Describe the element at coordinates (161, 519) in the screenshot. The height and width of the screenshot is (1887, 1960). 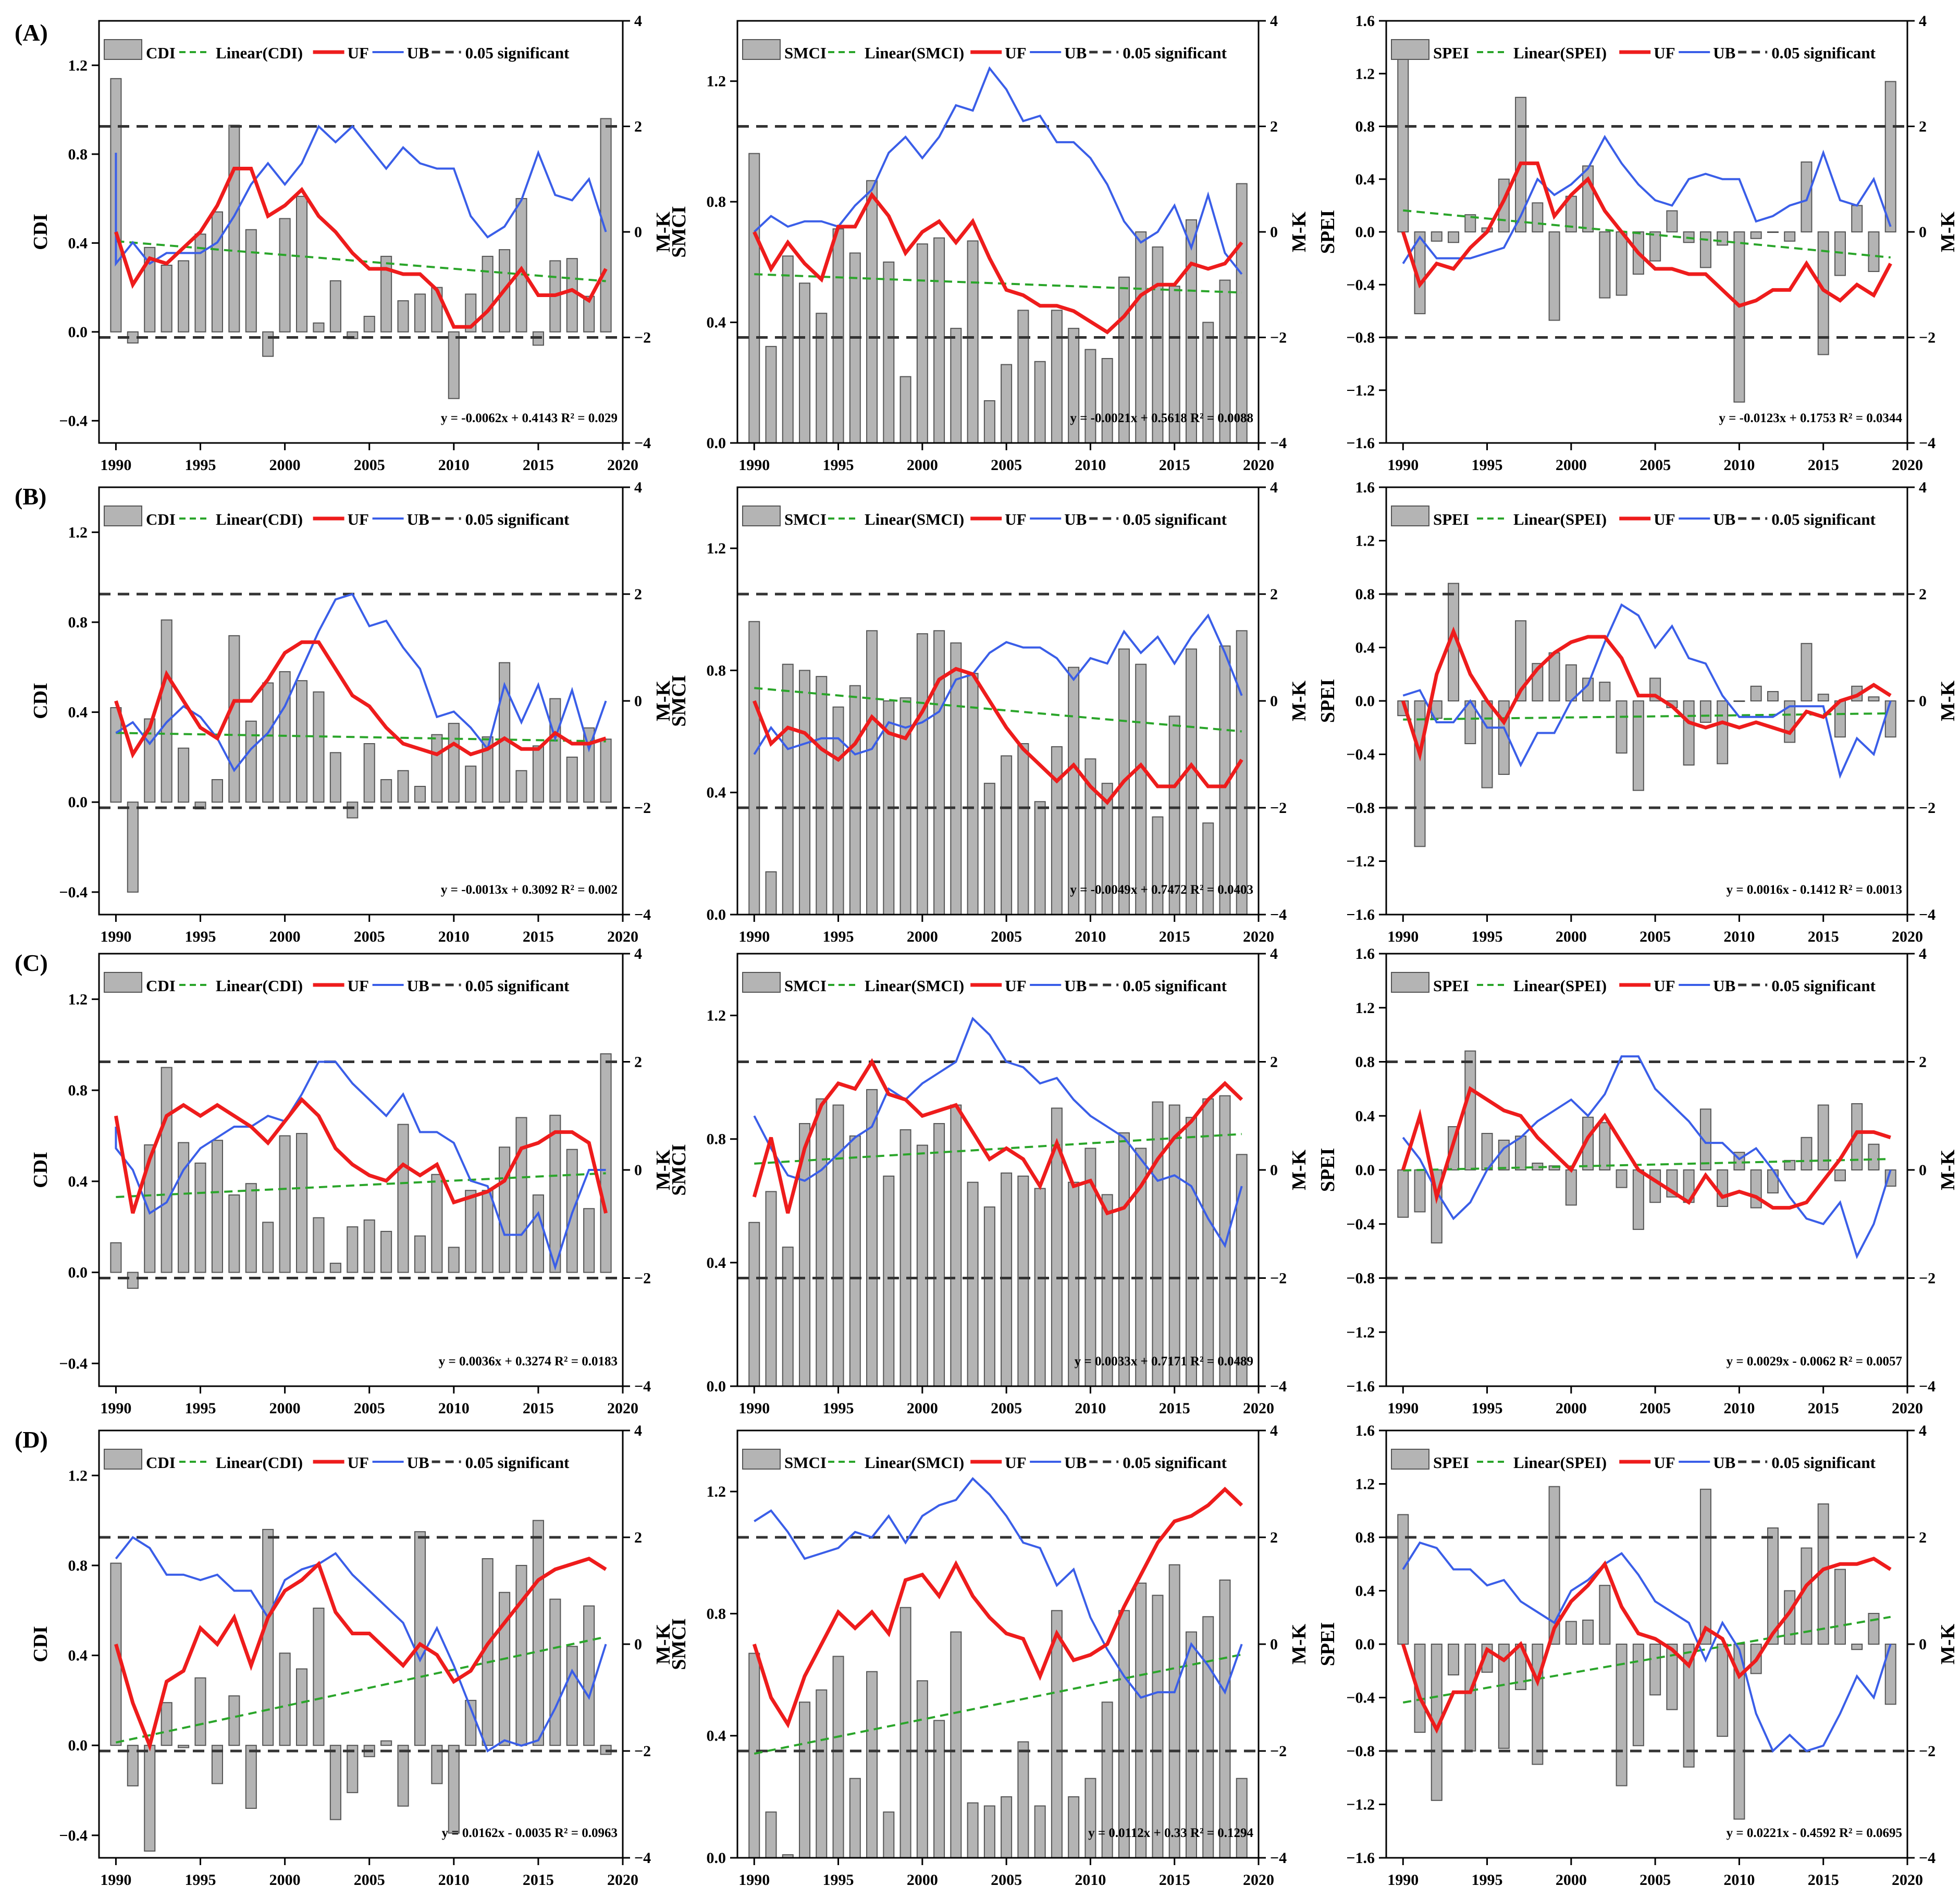
I see `legend-label: CDI` at that location.